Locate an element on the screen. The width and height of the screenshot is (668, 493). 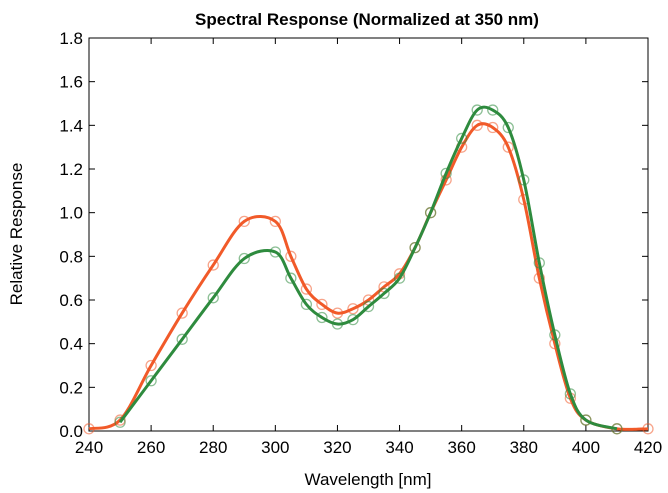
x-axis-label: Wavelength [nm] is located at coordinates (368, 479).